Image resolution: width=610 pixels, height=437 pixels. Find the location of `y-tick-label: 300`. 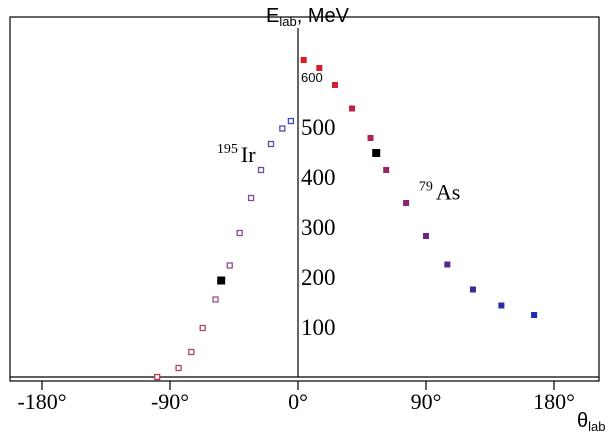

y-tick-label: 300 is located at coordinates (318, 227).